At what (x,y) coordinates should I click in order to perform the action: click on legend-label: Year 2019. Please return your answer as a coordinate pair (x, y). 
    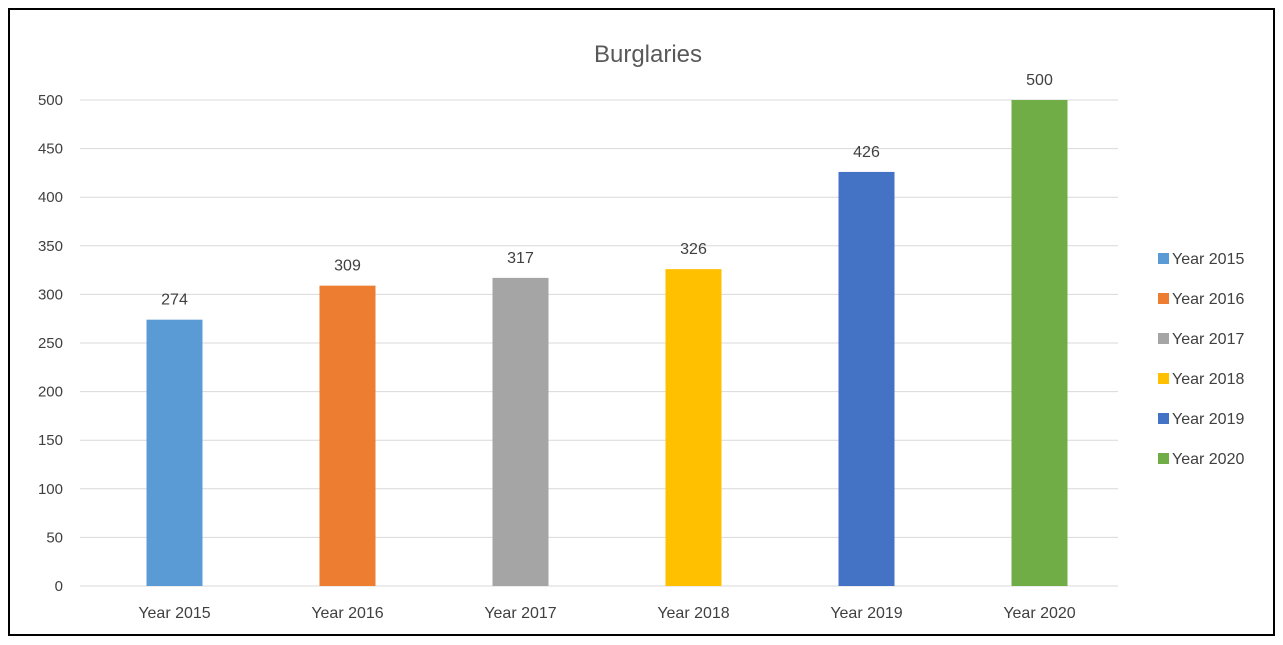
    Looking at the image, I should click on (1208, 419).